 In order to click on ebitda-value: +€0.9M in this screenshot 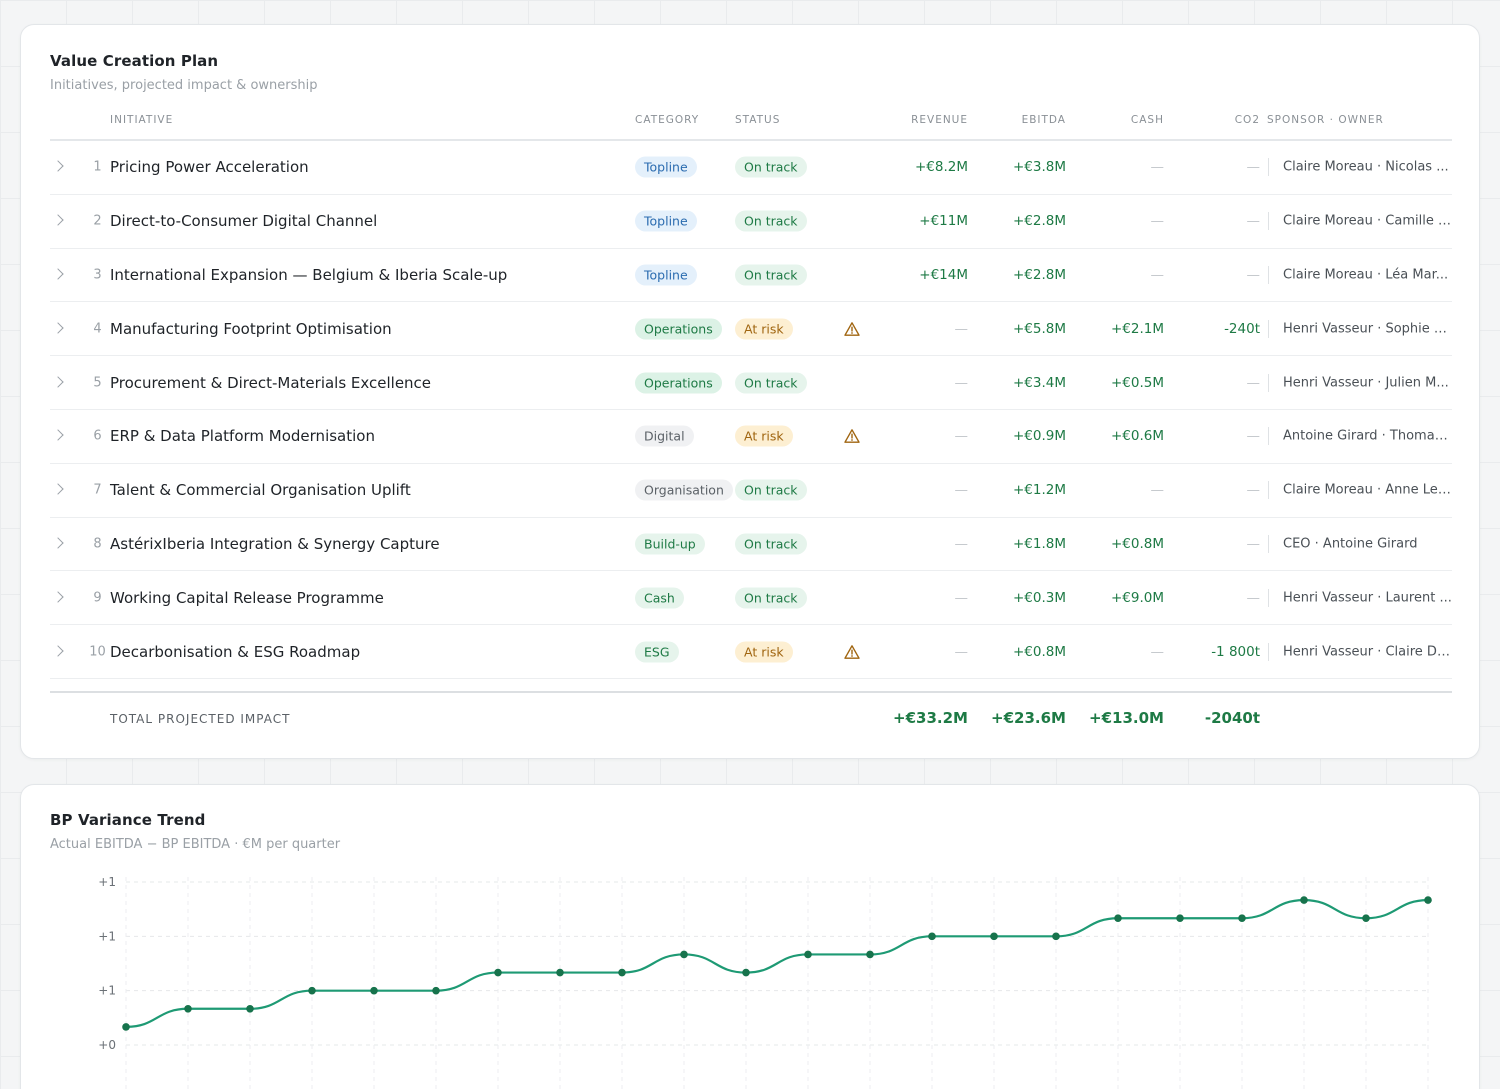, I will do `click(1039, 436)`.